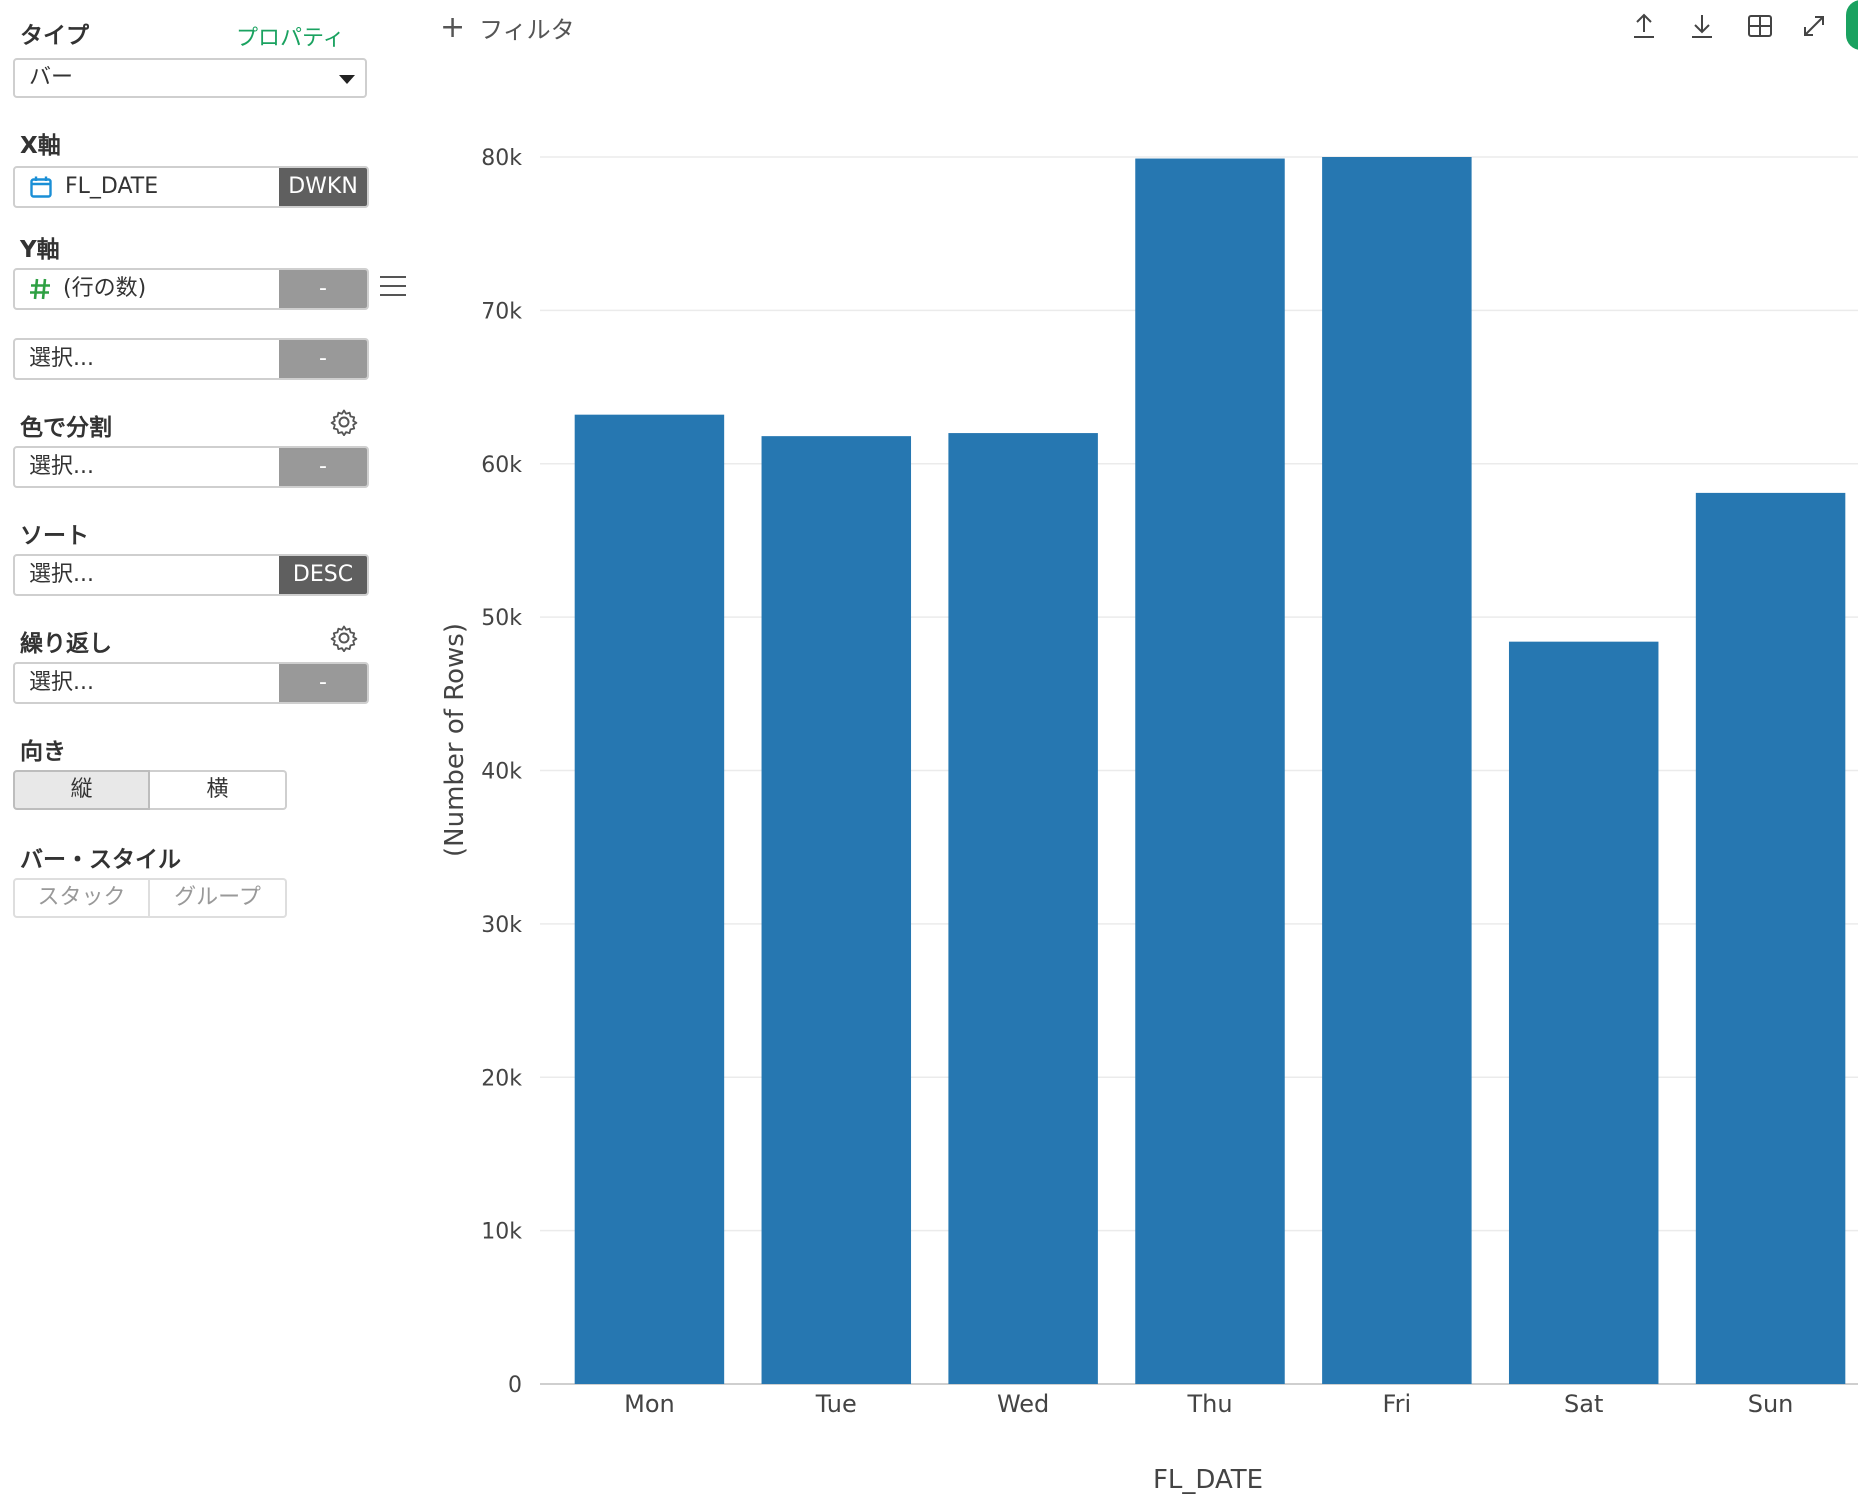 This screenshot has height=1496, width=1858. I want to click on x-axis-ticks: Mon Tue Wed Thu Fri Sat Sun, so click(1208, 1404).